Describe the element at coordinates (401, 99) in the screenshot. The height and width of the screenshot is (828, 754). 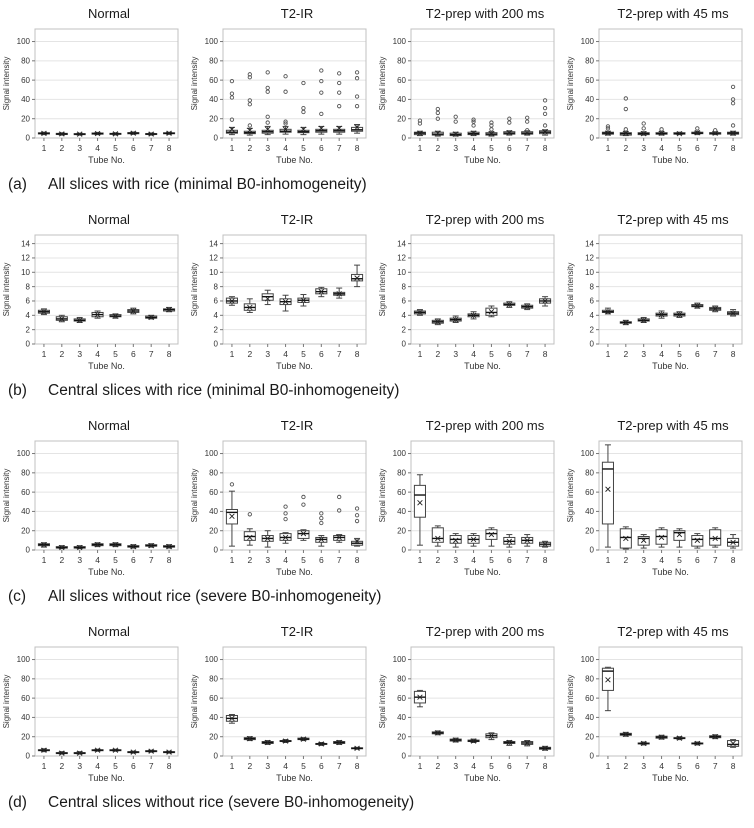
I see `svg-text: 40` at that location.